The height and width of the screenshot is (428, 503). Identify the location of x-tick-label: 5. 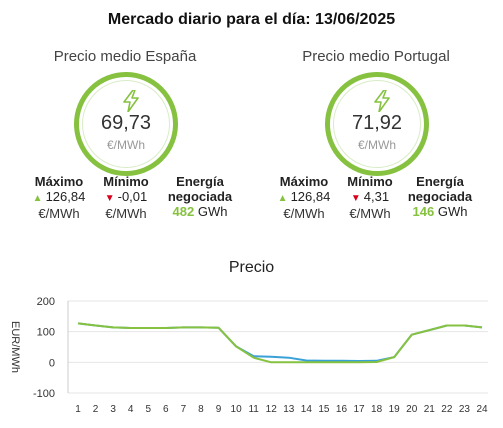
(148, 409).